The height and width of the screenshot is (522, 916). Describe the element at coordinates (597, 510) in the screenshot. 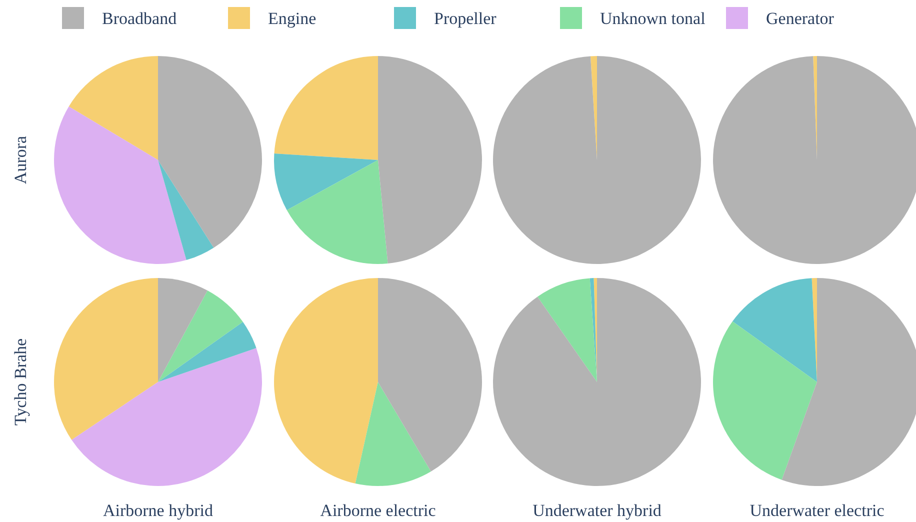

I see `text: Underwater hybrid` at that location.